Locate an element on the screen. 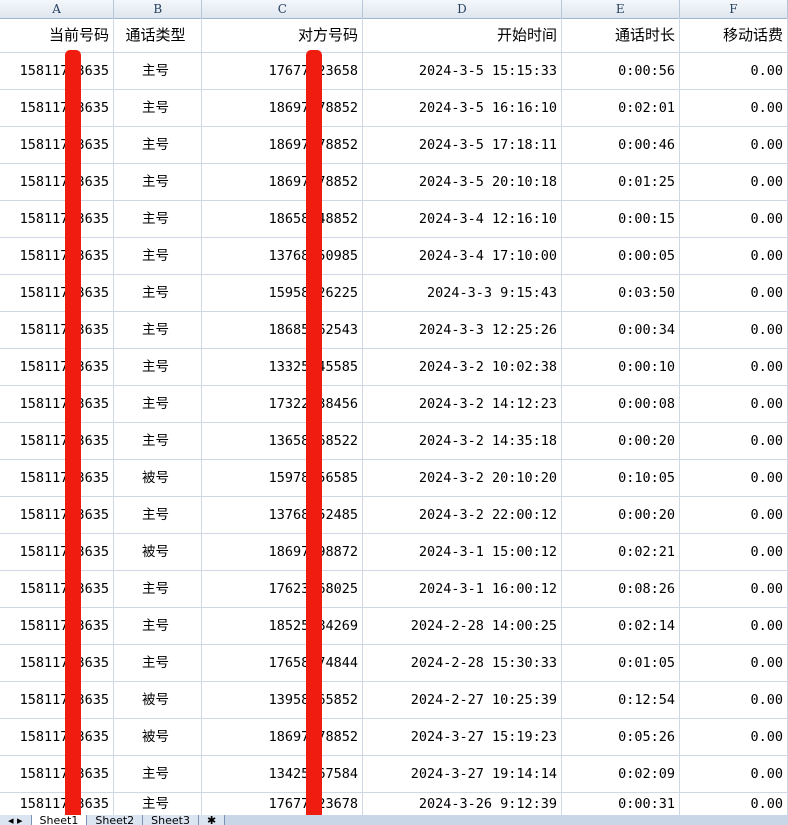  cell-duration: 0:01:05 is located at coordinates (621, 663).